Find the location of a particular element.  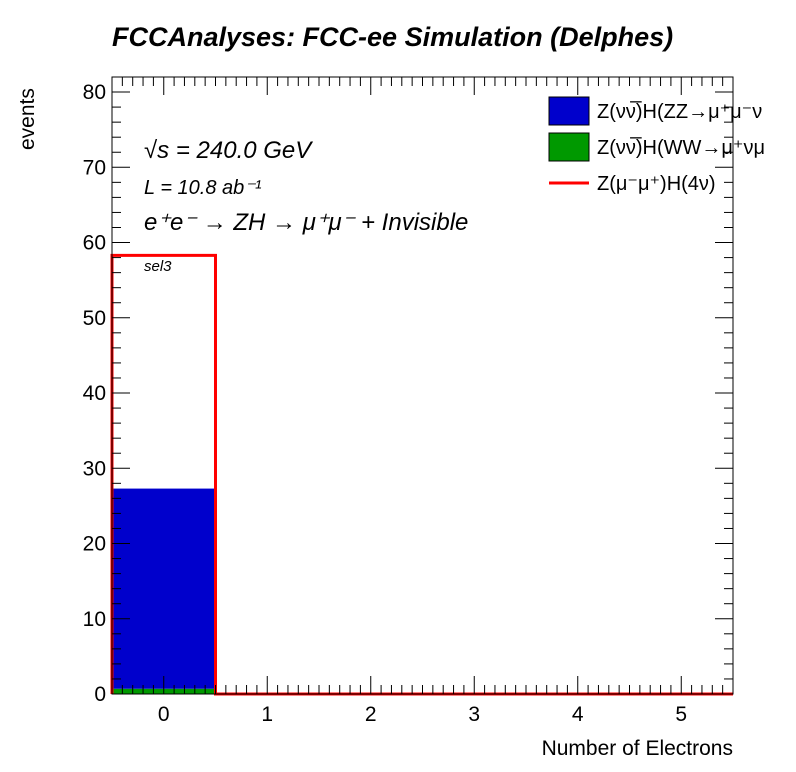

legend-label: Z(νν̅)H(ZZ→μ⁺μ⁻ν is located at coordinates (679, 111).